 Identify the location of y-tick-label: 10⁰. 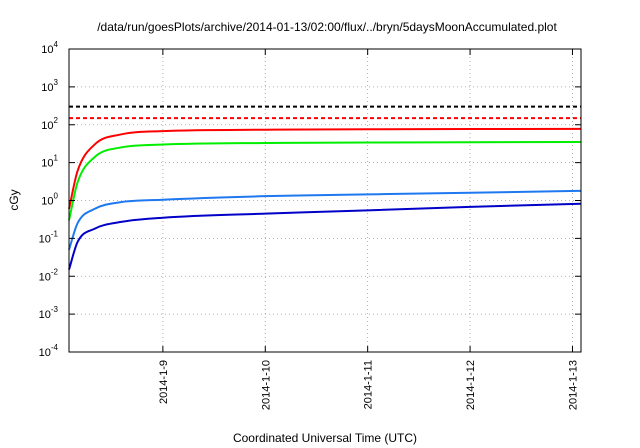
(49, 200).